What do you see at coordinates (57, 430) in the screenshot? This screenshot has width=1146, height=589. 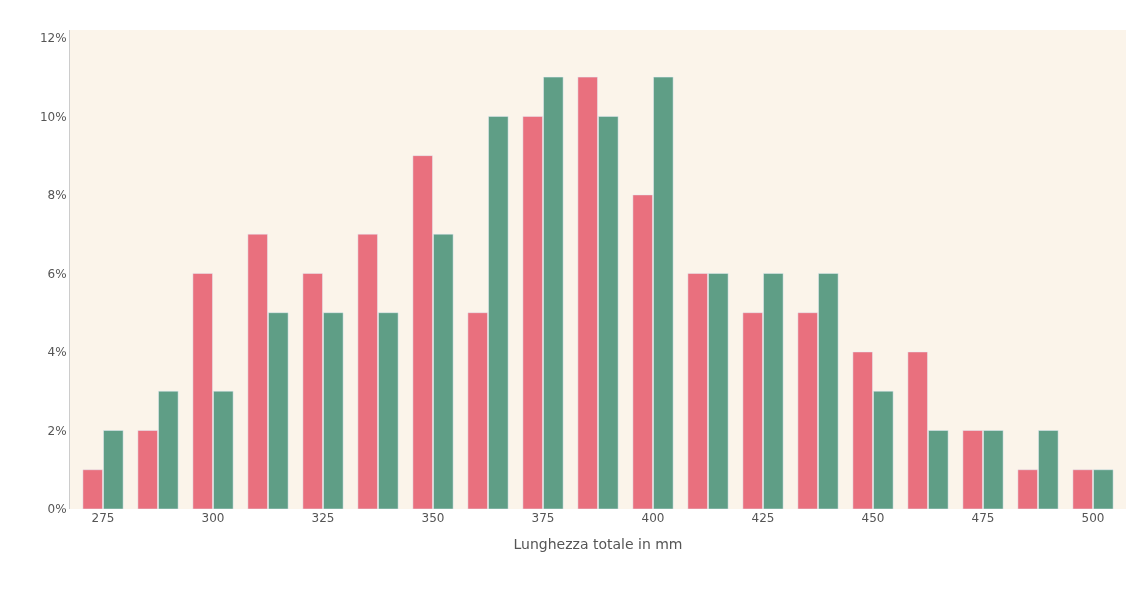 I see `y-tick-label: 2%` at bounding box center [57, 430].